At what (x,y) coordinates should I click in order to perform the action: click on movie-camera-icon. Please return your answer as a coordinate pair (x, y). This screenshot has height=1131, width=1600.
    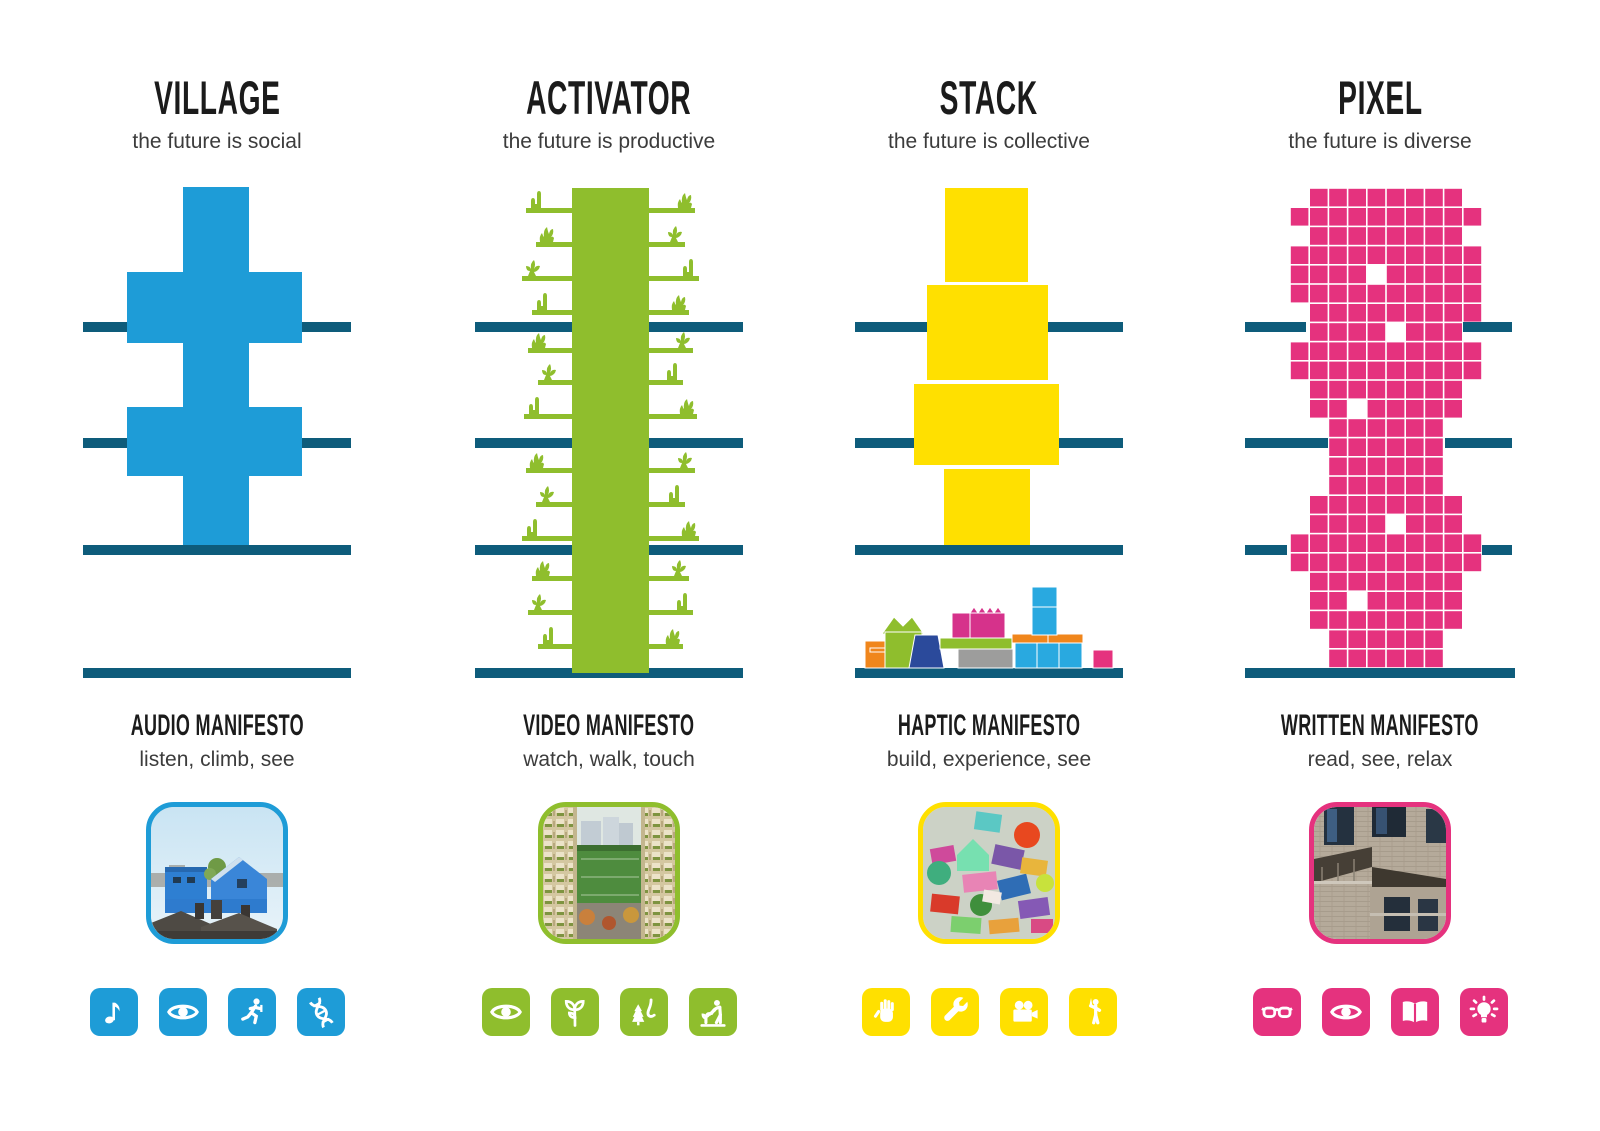
    Looking at the image, I should click on (1025, 1011).